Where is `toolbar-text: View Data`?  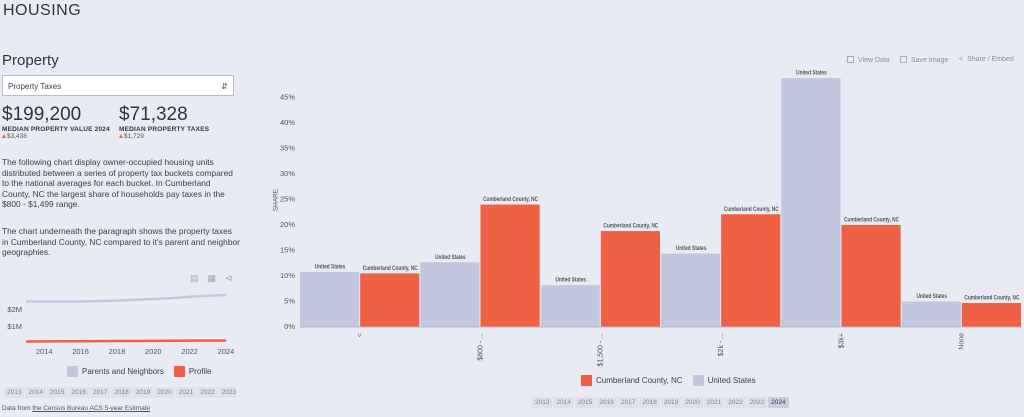
toolbar-text: View Data is located at coordinates (874, 60).